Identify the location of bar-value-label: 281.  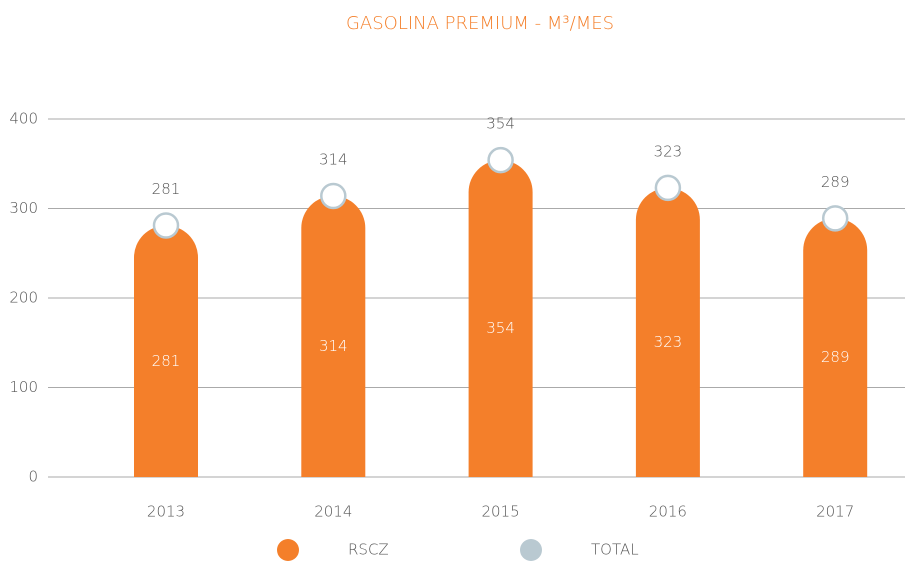
(166, 361).